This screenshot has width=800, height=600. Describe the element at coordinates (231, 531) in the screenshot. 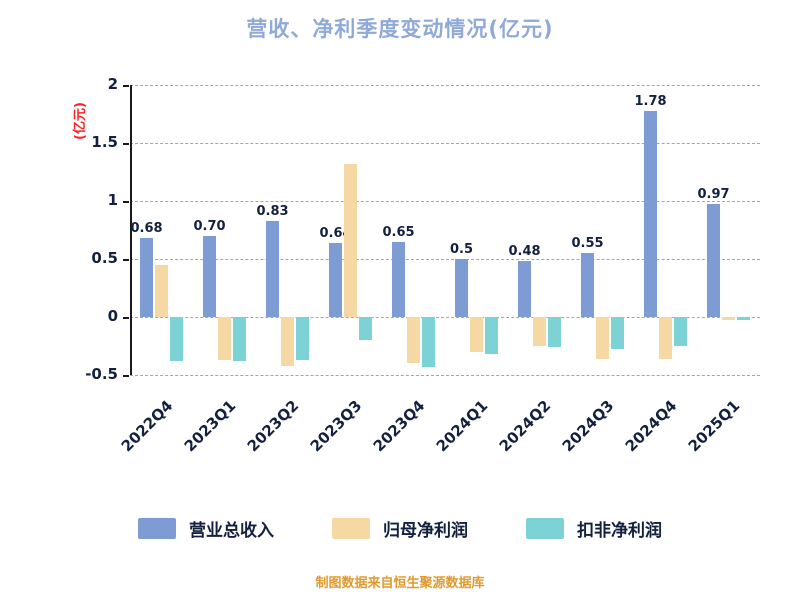

I see `legend-label-revenue: 营业总收入` at that location.